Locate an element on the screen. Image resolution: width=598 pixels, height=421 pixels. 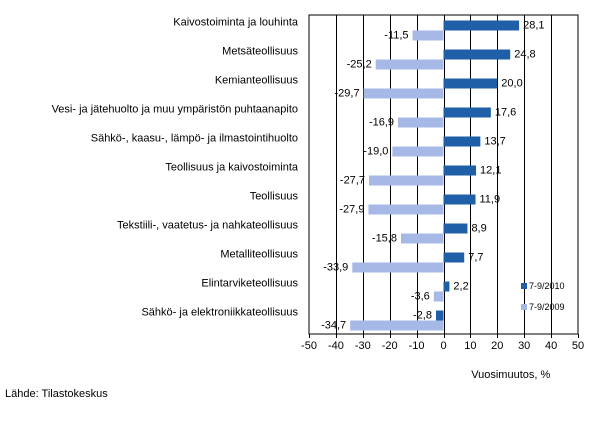
x-tick-label: -10 is located at coordinates (417, 346).